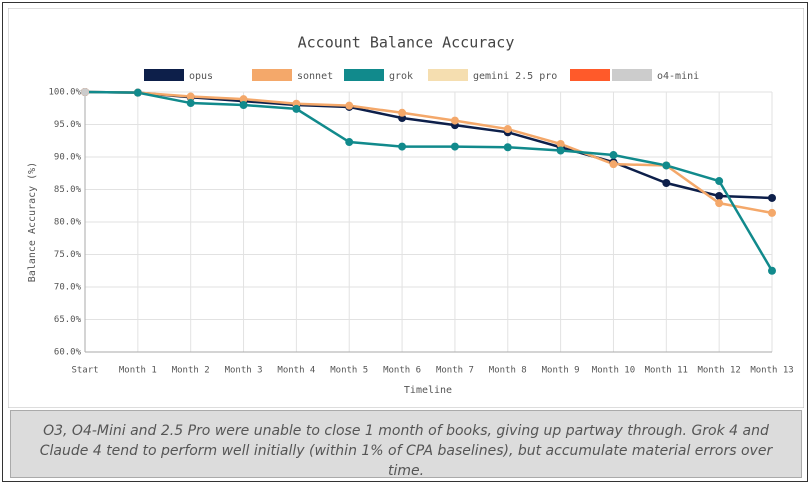 Image resolution: width=812 pixels, height=486 pixels. What do you see at coordinates (201, 76) in the screenshot?
I see `legend-label: opus` at bounding box center [201, 76].